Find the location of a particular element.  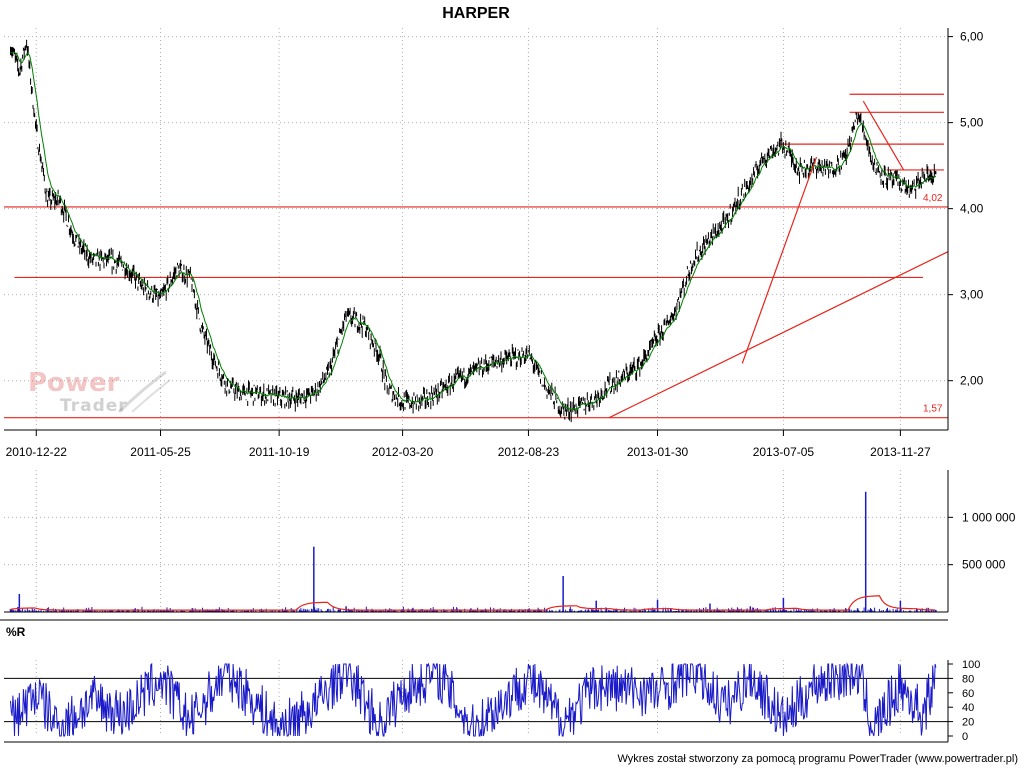

price-tick-label: 5,00 is located at coordinates (972, 123).